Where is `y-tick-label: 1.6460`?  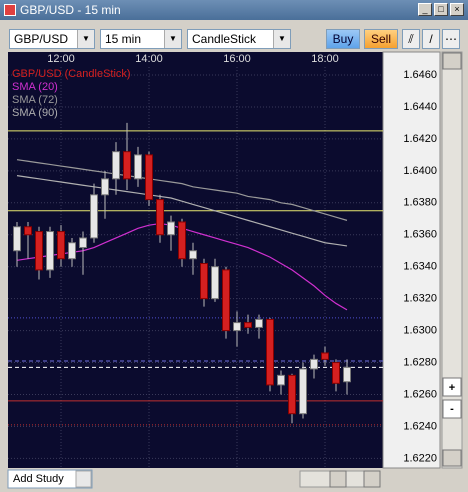 y-tick-label: 1.6460 is located at coordinates (420, 75).